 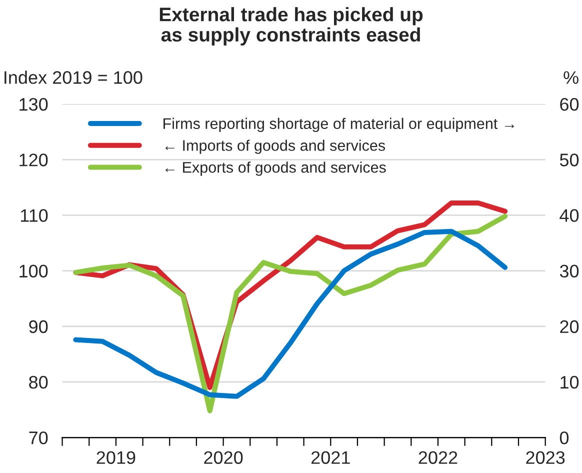 What do you see at coordinates (34, 160) in the screenshot?
I see `y-tick-label: 120` at bounding box center [34, 160].